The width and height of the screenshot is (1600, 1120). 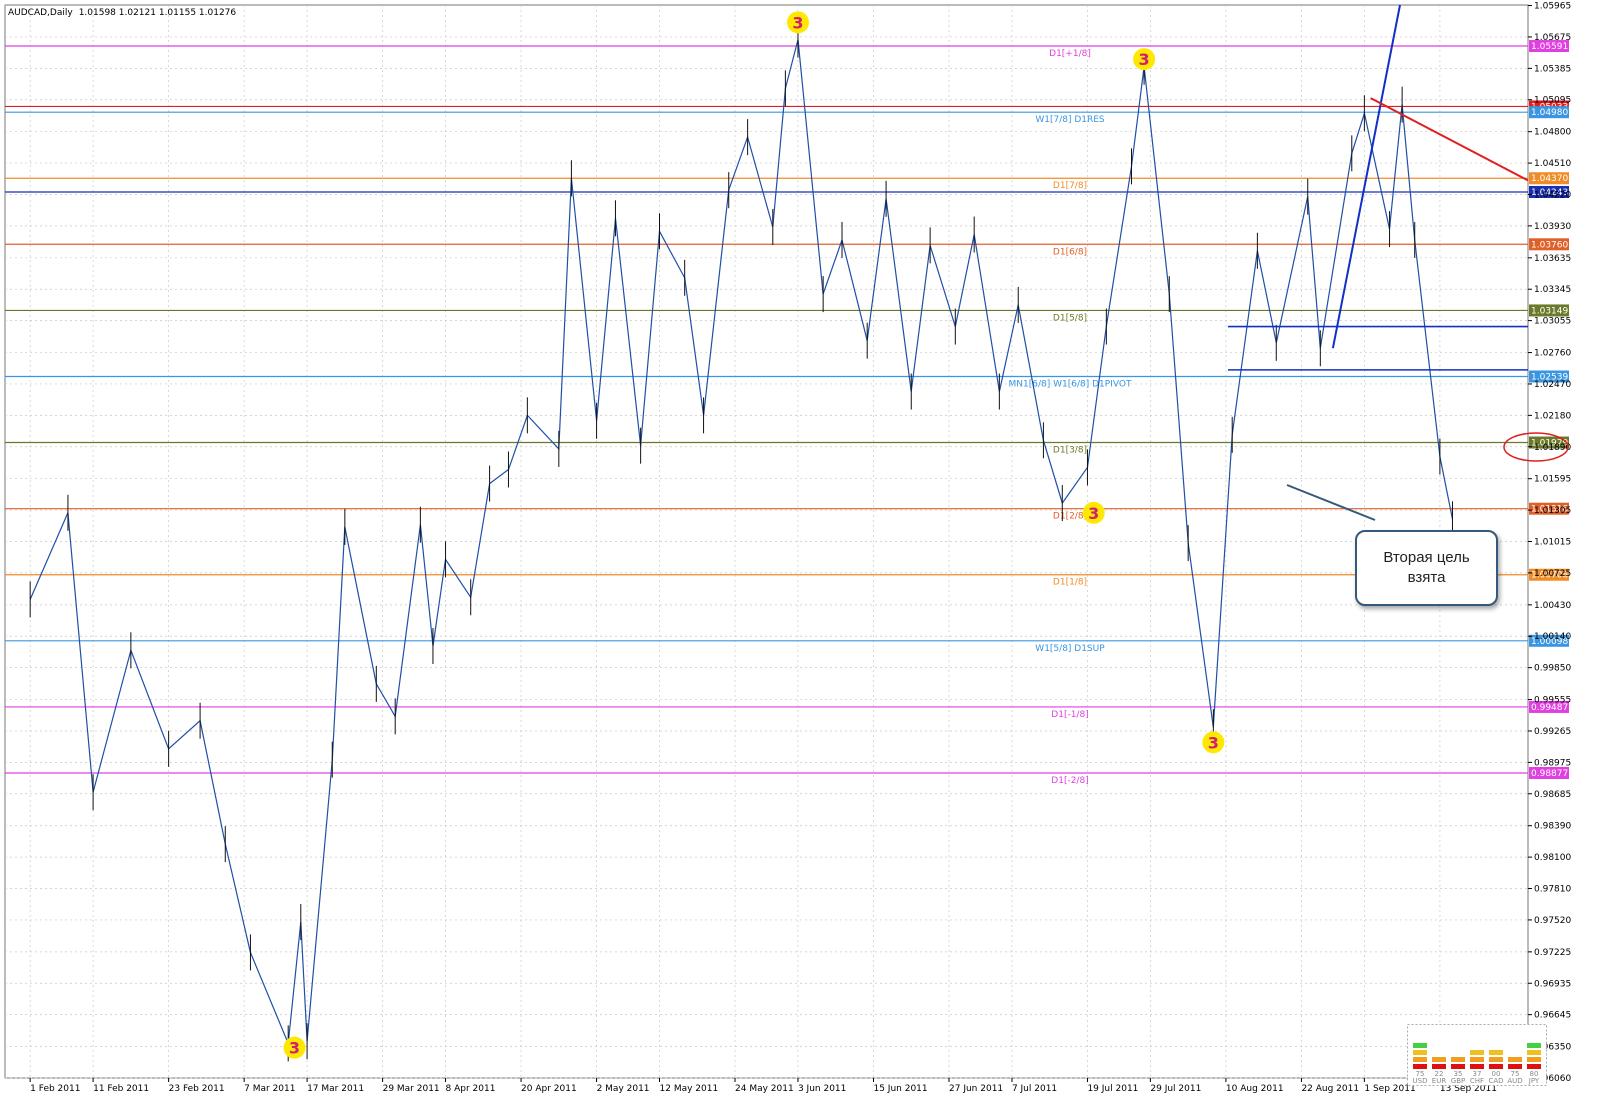 I want to click on y-tick-label: 0.98685, so click(x=1552, y=795).